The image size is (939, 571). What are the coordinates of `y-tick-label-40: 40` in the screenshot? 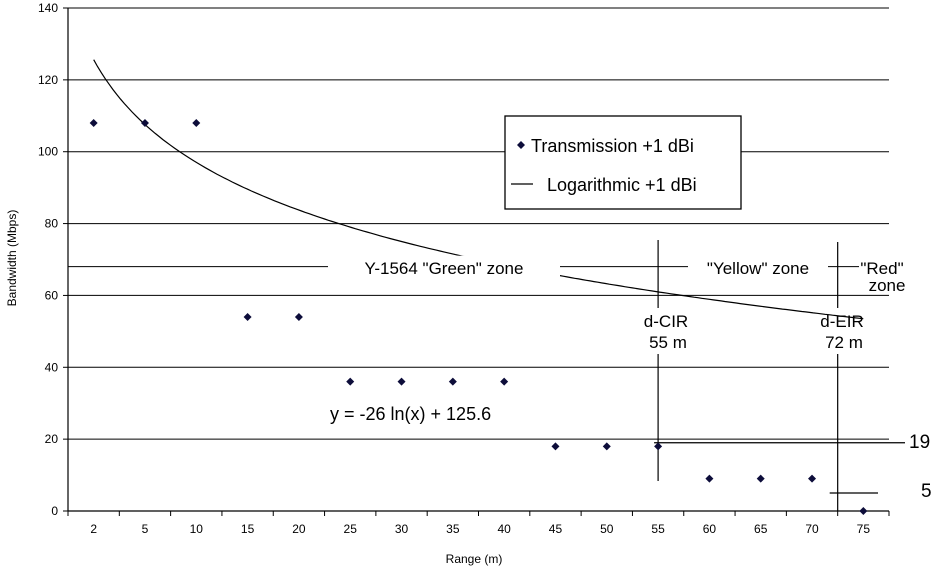 It's located at (52, 367).